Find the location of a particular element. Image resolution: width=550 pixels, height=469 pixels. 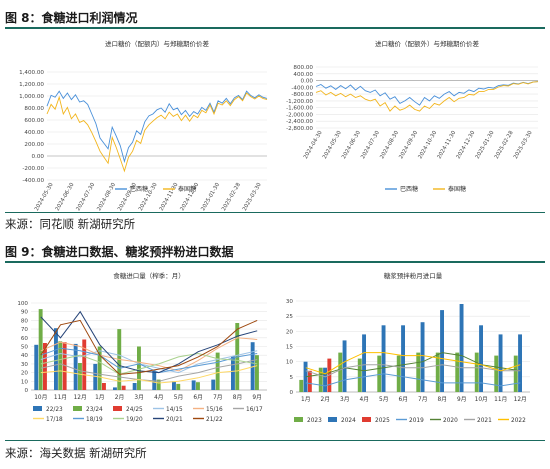

bar-2023-1月 is located at coordinates (301, 385).